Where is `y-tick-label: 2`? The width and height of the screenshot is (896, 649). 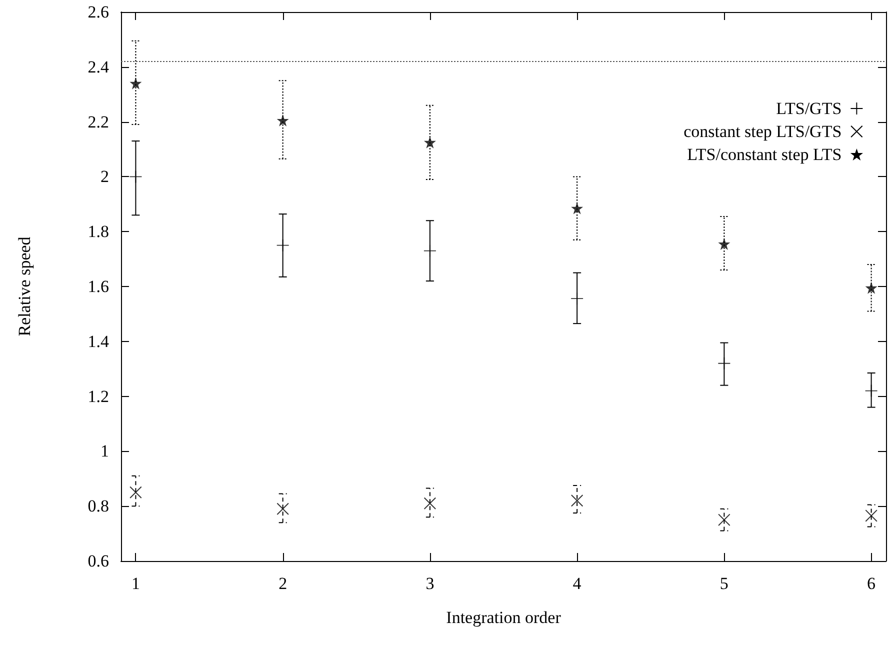
y-tick-label: 2 is located at coordinates (104, 176).